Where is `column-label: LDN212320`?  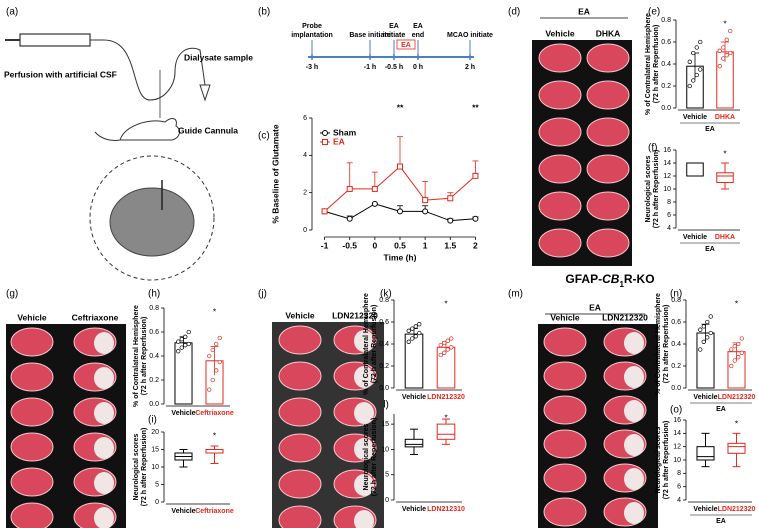 column-label: LDN212320 is located at coordinates (355, 315).